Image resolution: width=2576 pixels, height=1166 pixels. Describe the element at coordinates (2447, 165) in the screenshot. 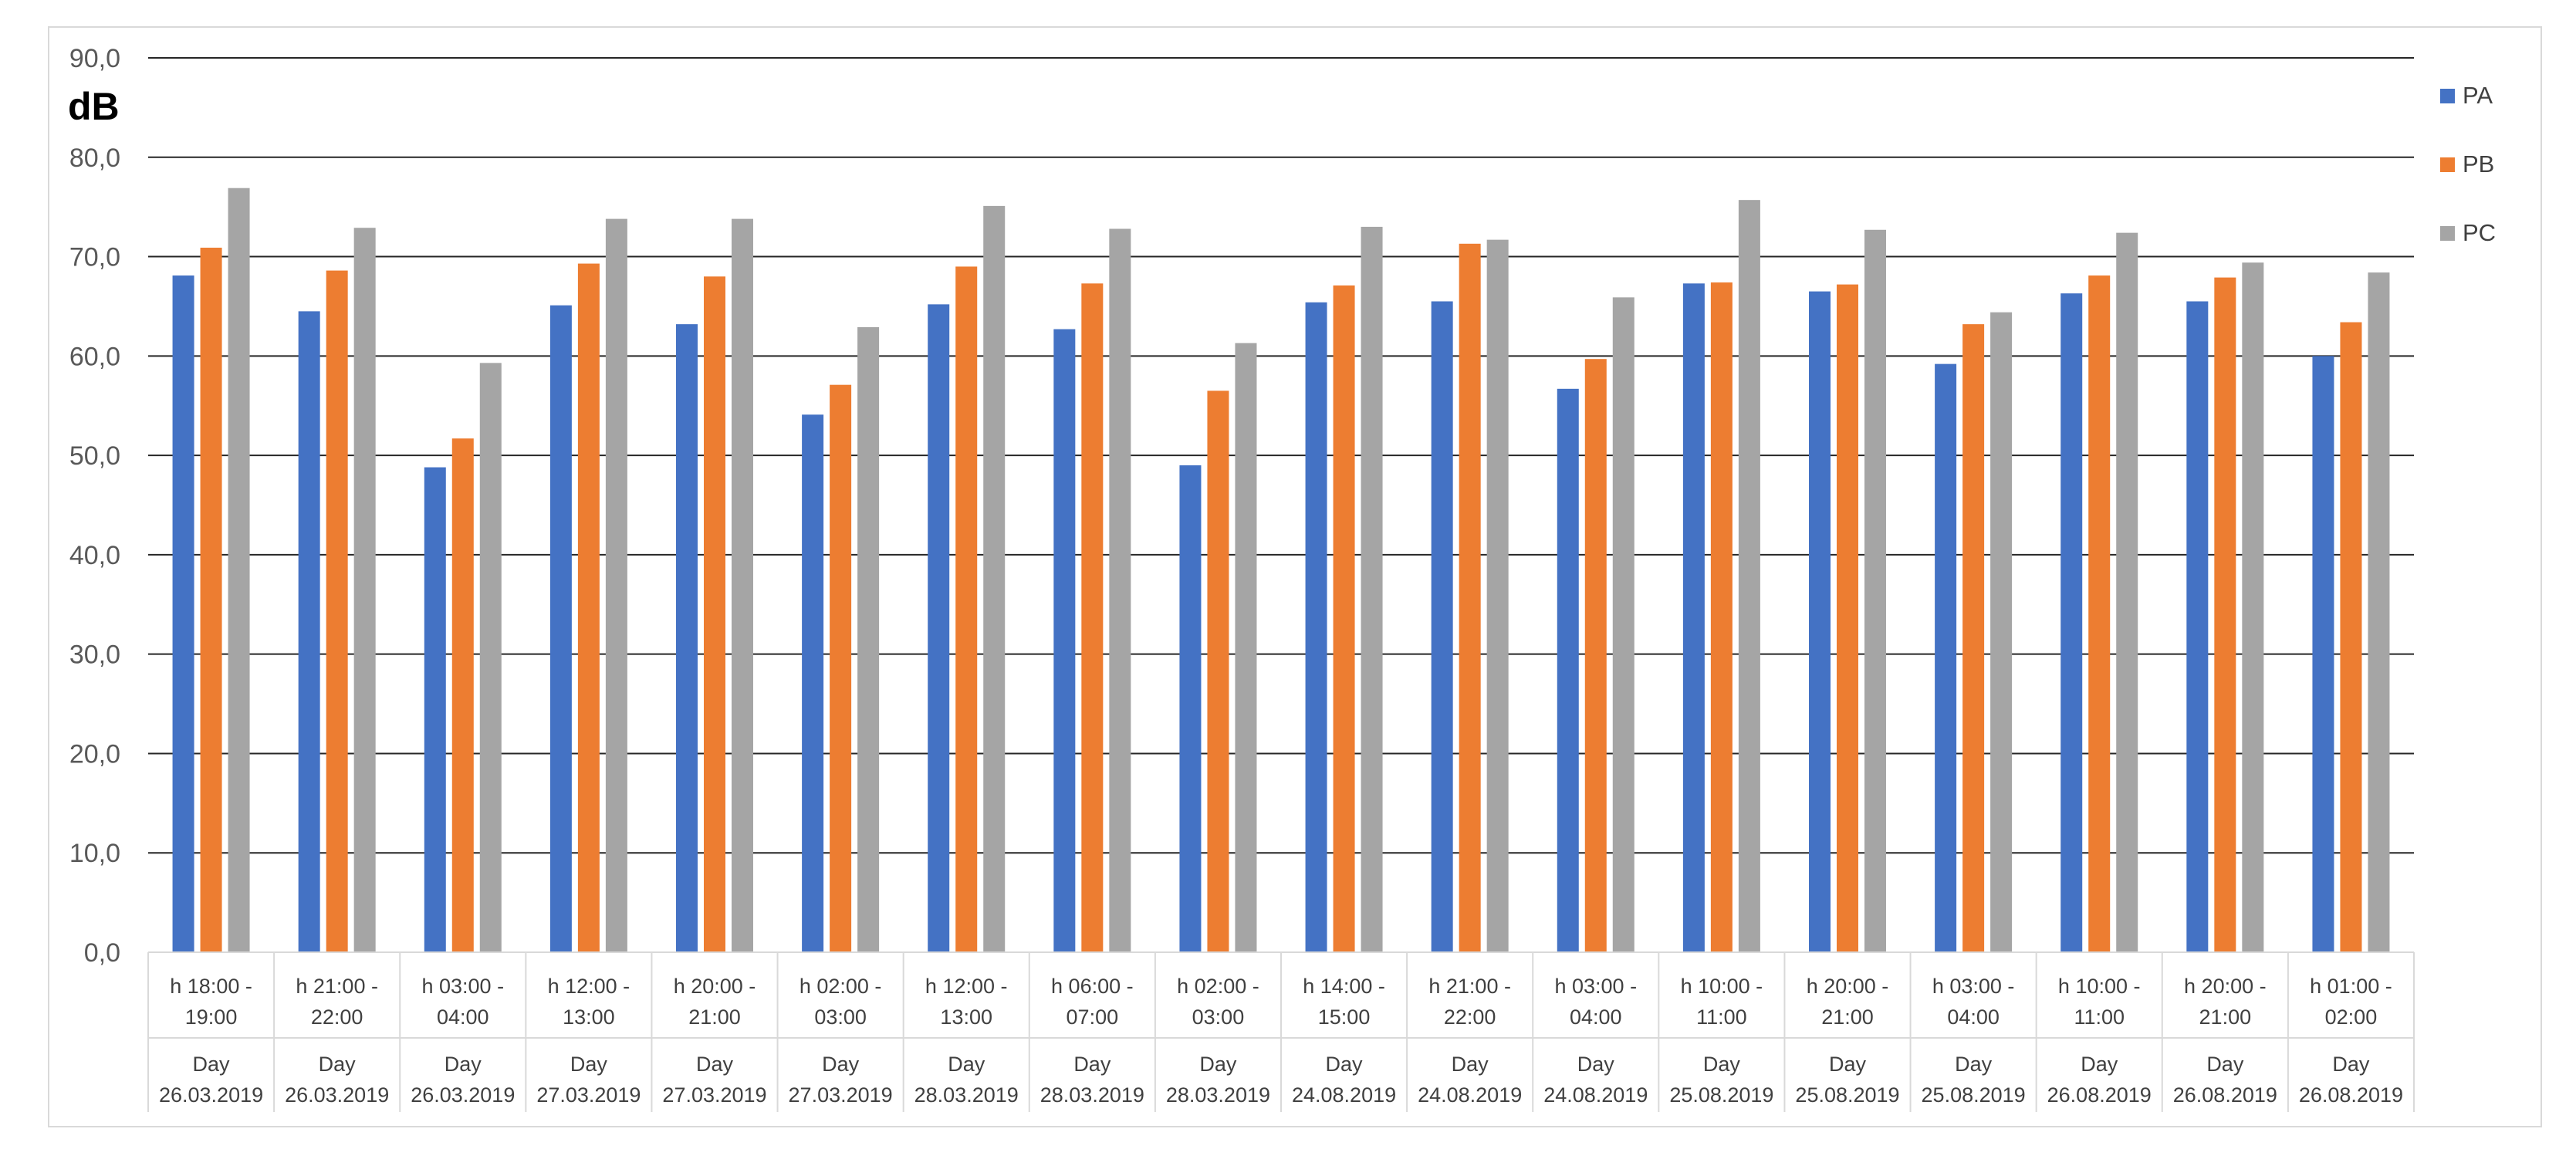

I see `legend-swatch-pb` at that location.